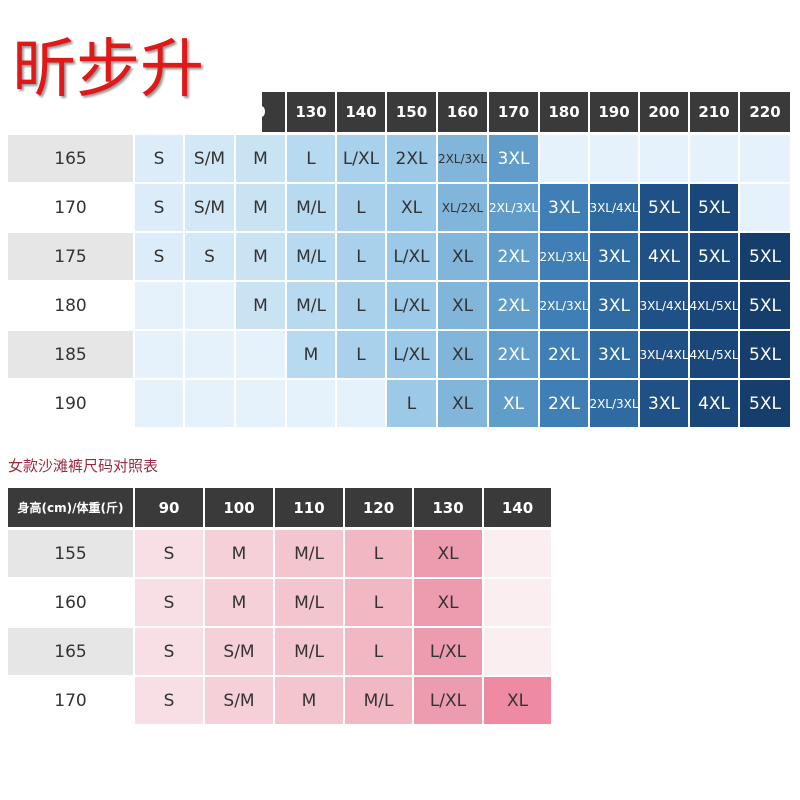  Describe the element at coordinates (71, 257) in the screenshot. I see `men-height: 175` at that location.